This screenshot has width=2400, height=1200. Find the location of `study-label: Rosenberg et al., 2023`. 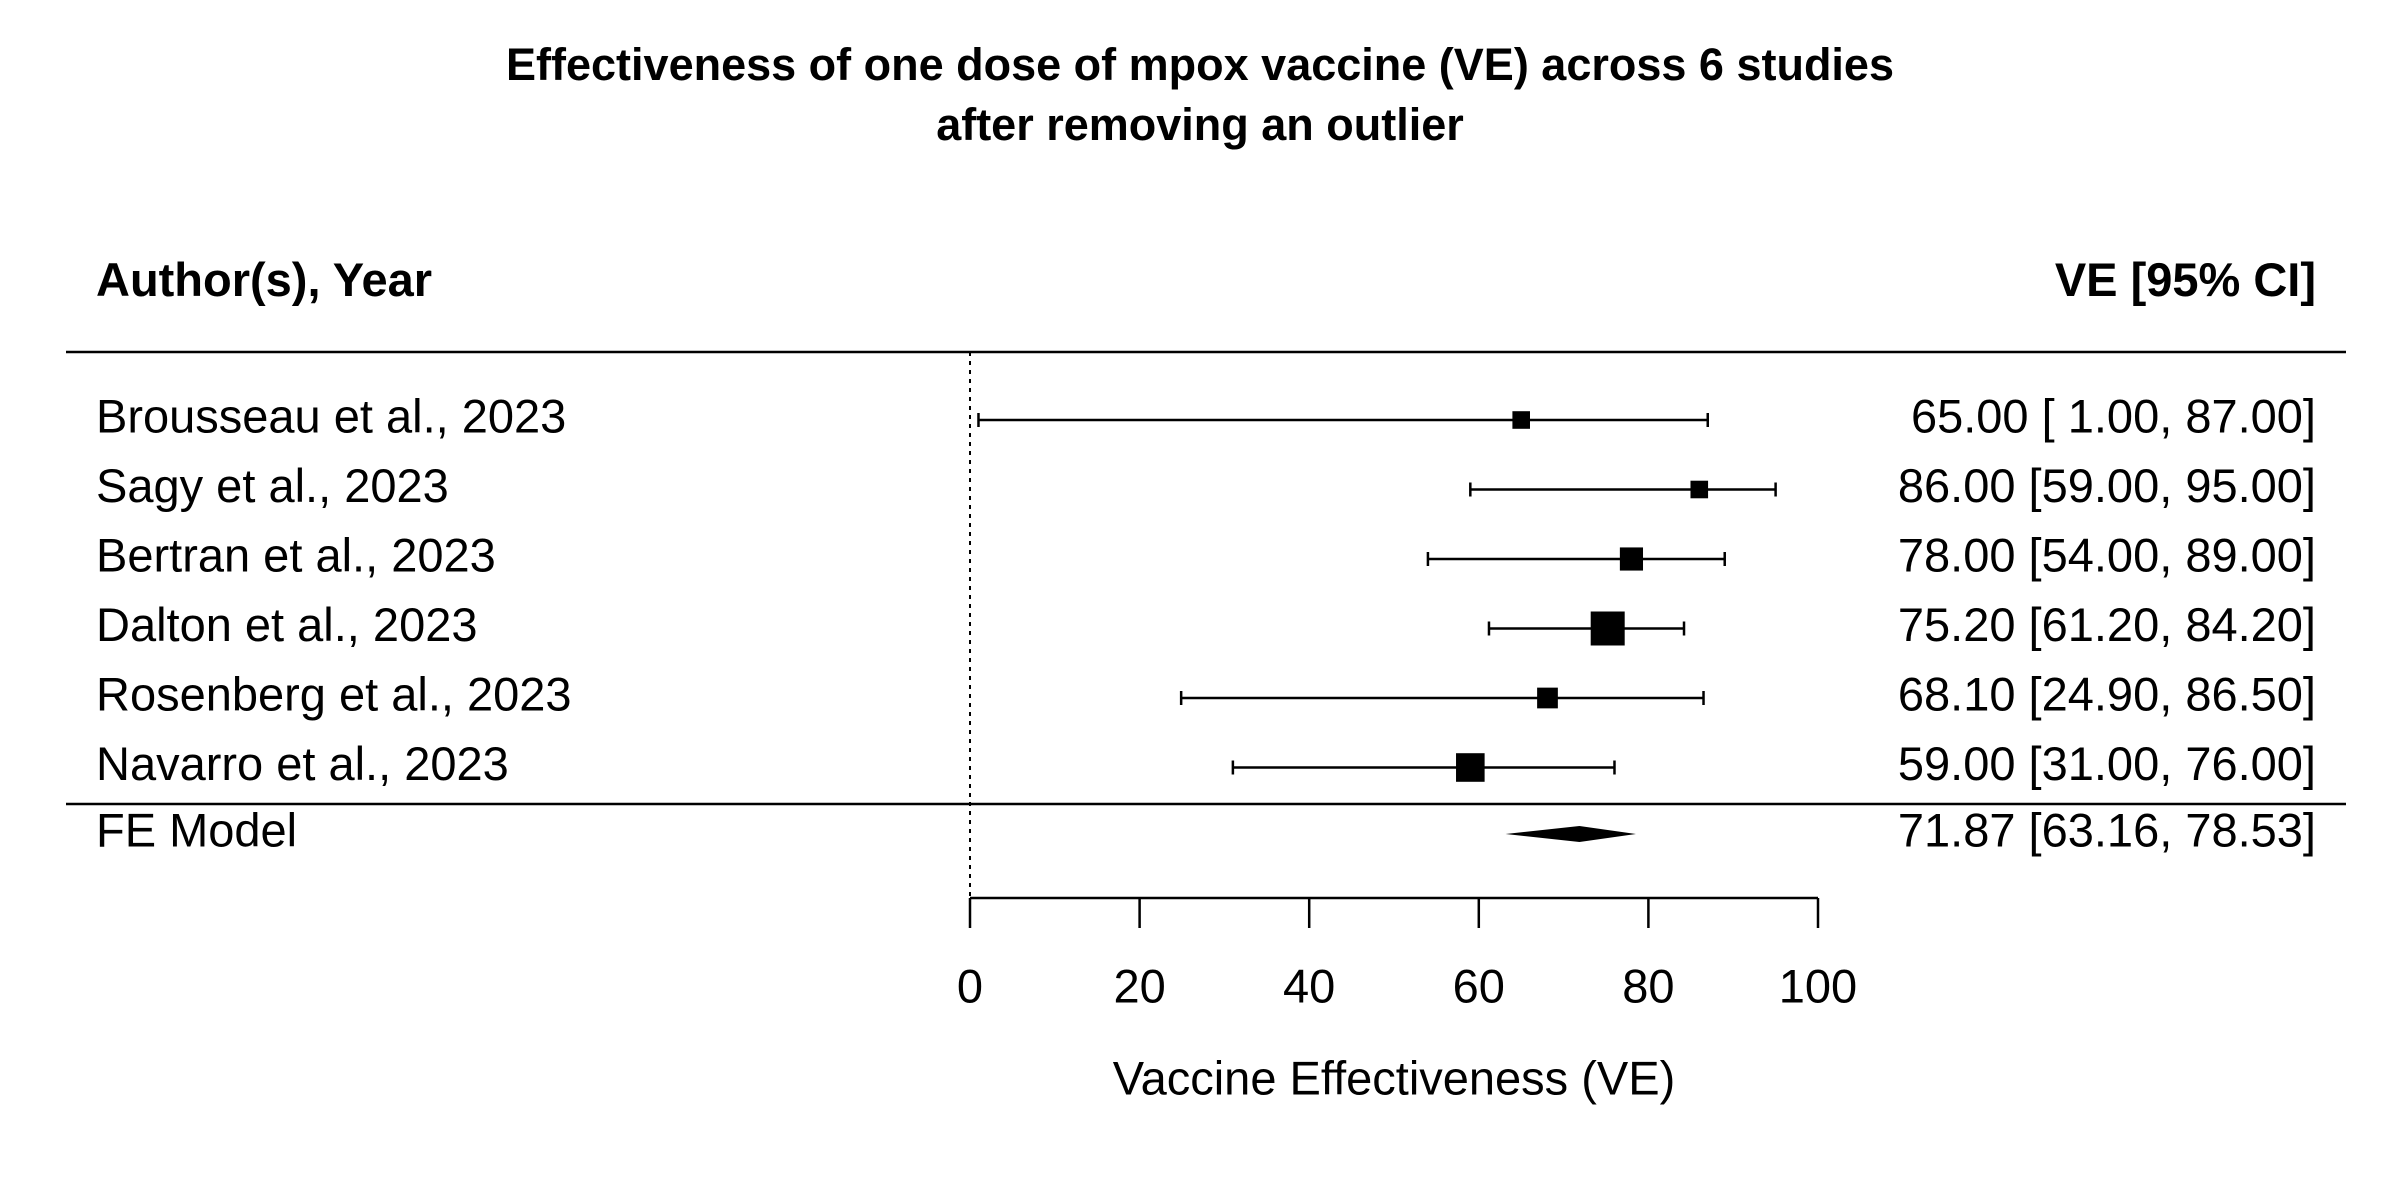

study-label: Rosenberg et al., 2023 is located at coordinates (334, 693).